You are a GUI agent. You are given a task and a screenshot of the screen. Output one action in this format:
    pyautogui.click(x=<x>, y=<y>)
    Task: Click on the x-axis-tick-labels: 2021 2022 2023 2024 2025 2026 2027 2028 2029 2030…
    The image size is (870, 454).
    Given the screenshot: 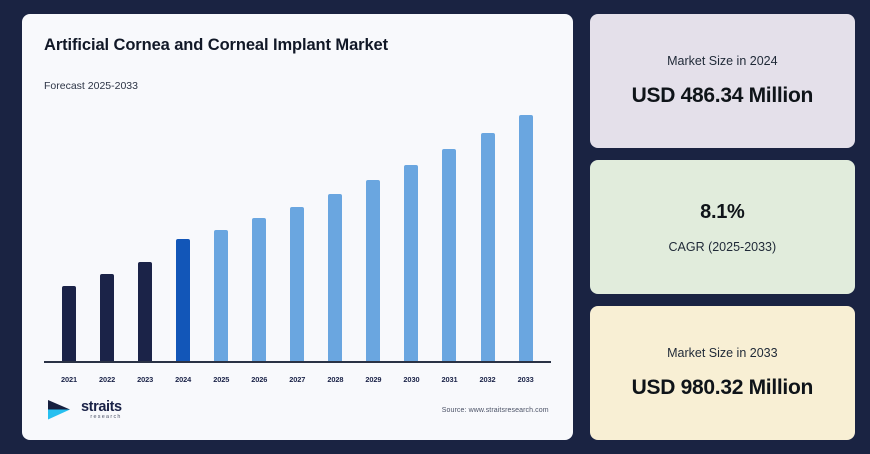 What is the action you would take?
    pyautogui.click(x=297, y=379)
    